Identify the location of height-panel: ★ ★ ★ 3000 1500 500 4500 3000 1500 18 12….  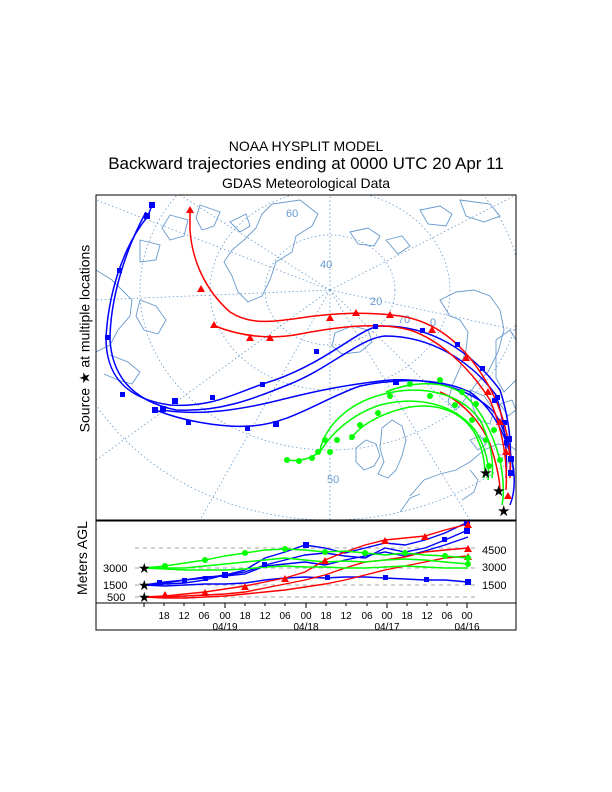
(306, 576).